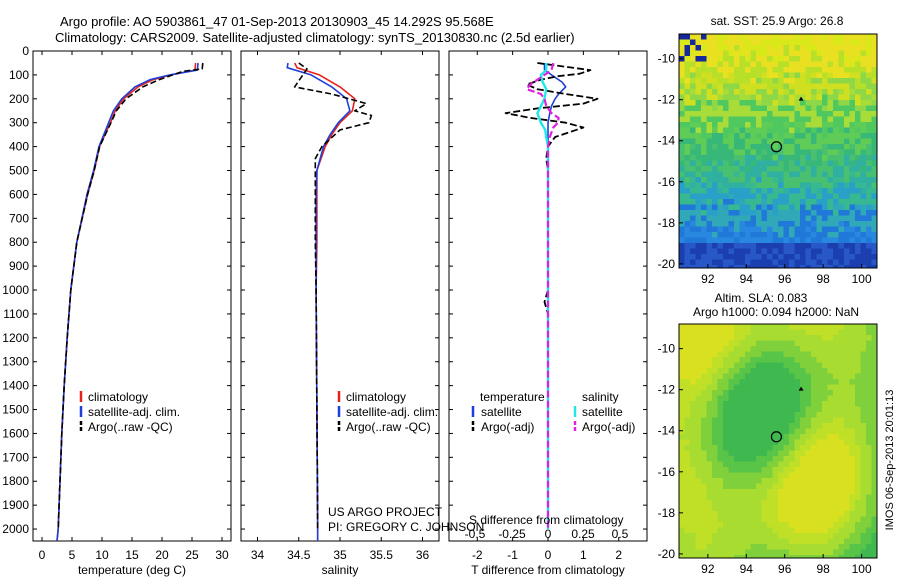 This screenshot has height=580, width=900. I want to click on legend-label-t-satellite: satellite, so click(501, 412).